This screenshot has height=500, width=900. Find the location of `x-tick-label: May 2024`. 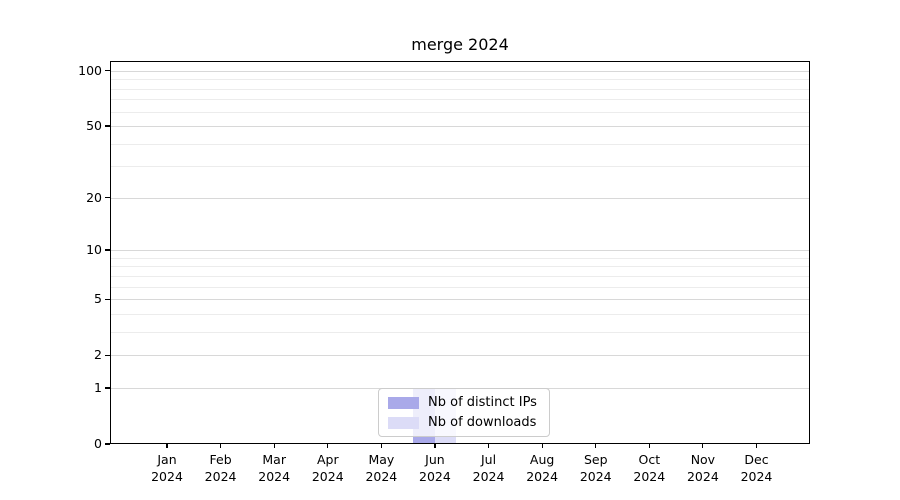

x-tick-label: May 2024 is located at coordinates (381, 468).